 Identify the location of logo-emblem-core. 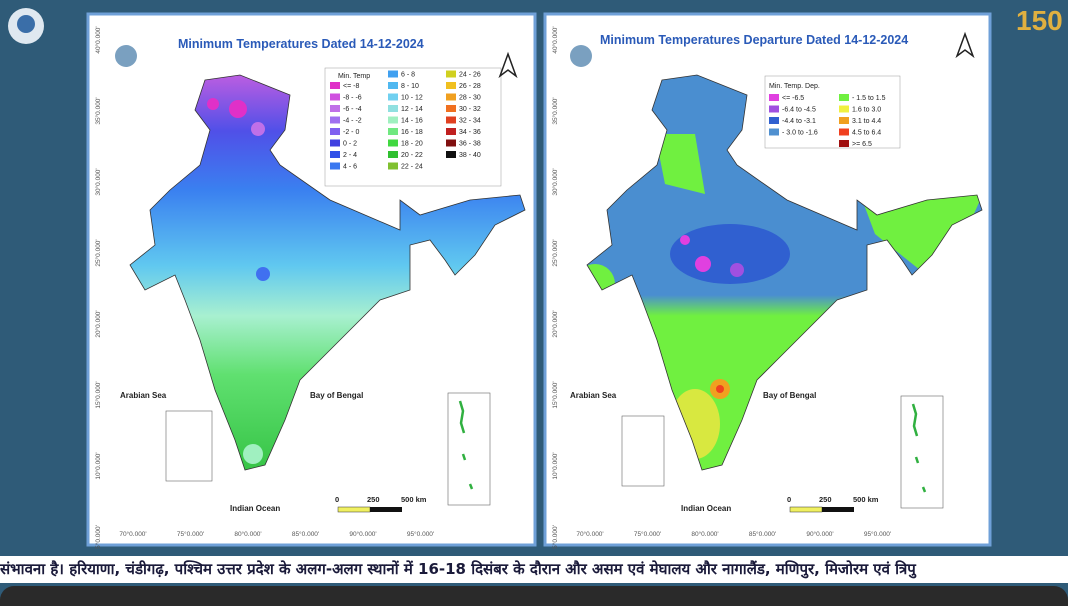
(26, 24).